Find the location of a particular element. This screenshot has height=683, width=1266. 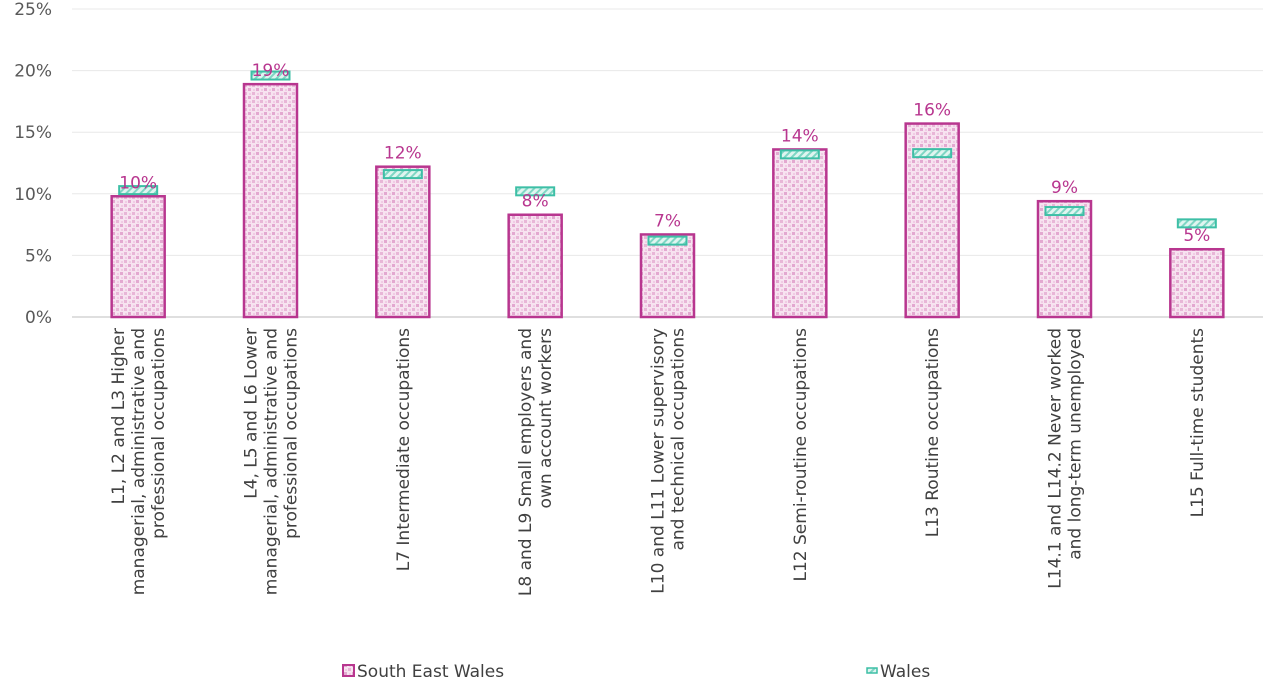

x-tick-label-line: L15 Full-time students is located at coordinates (1198, 423).